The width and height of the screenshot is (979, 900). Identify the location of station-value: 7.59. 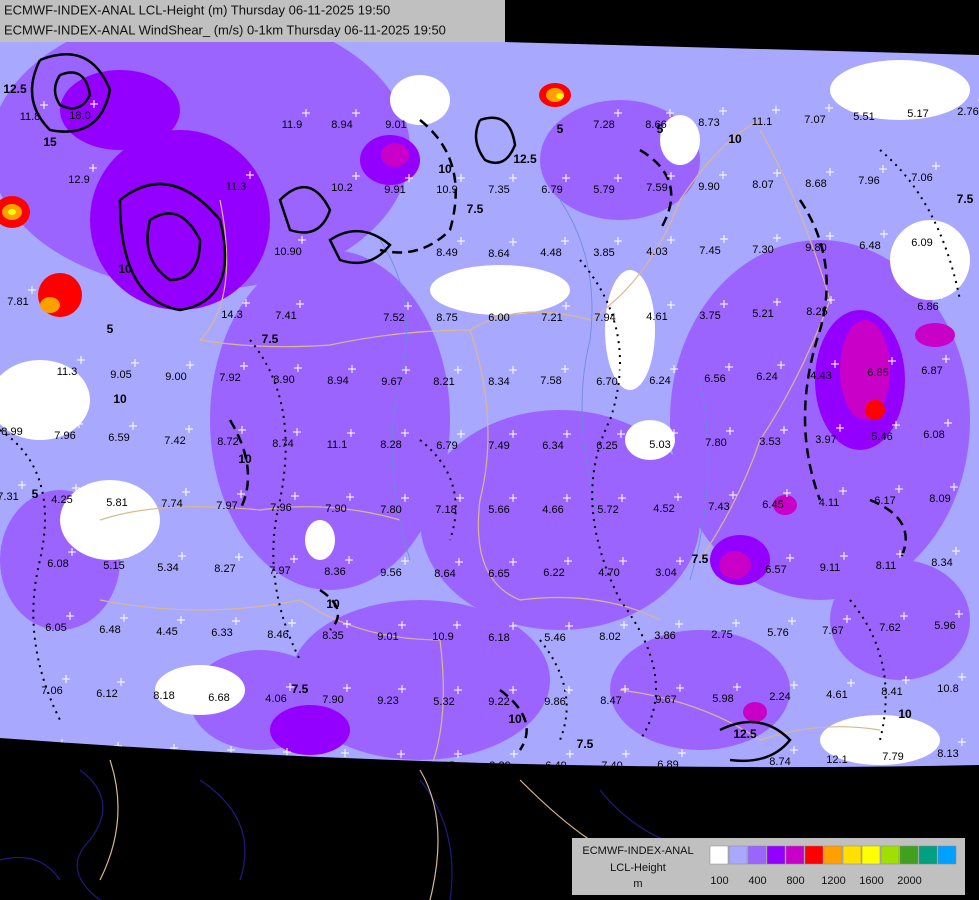
(656, 188).